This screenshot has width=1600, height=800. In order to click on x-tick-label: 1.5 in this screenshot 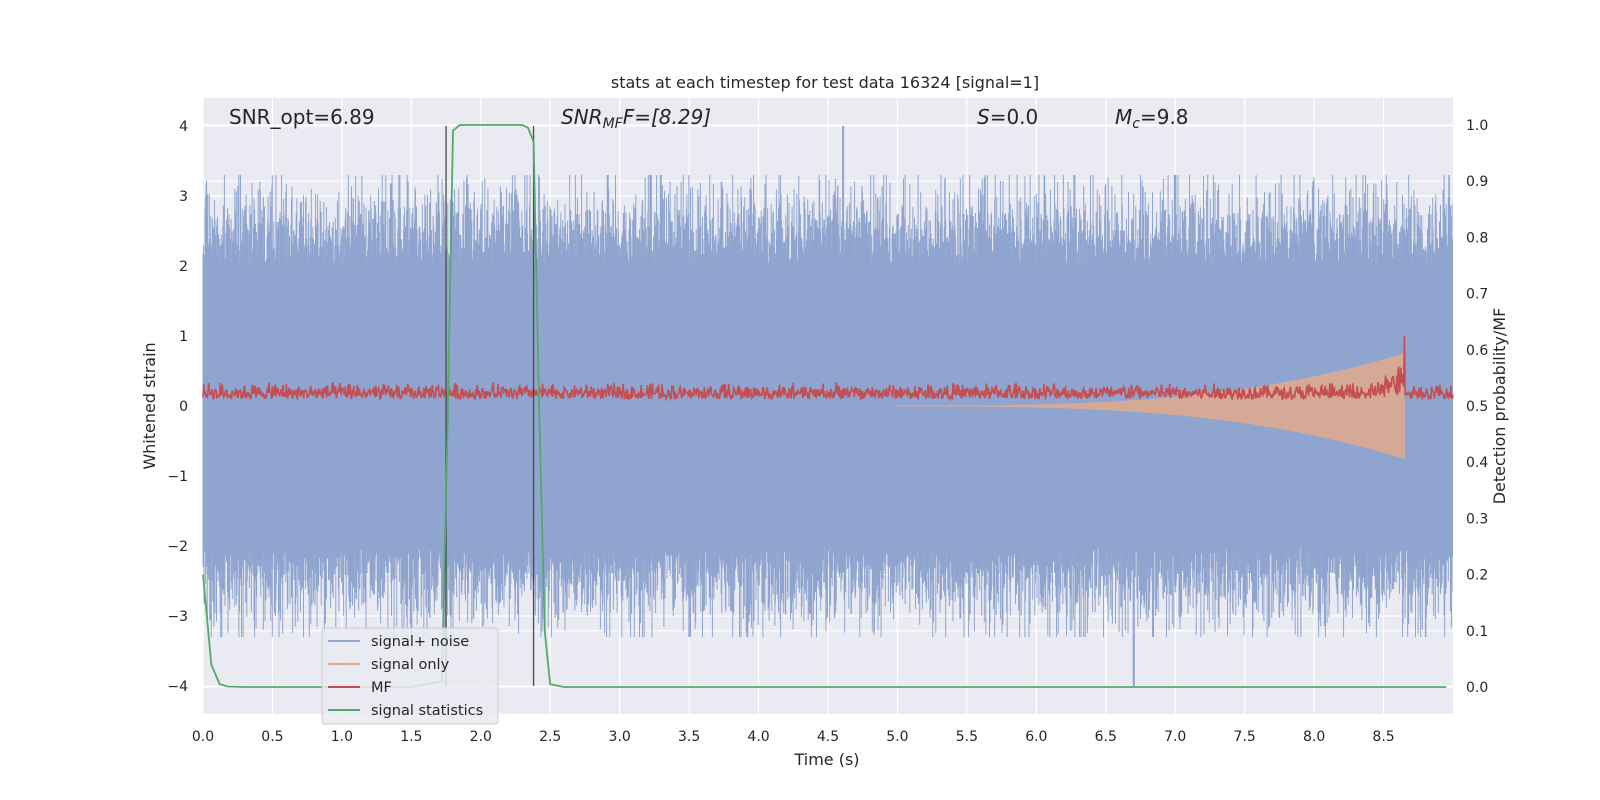, I will do `click(411, 737)`.